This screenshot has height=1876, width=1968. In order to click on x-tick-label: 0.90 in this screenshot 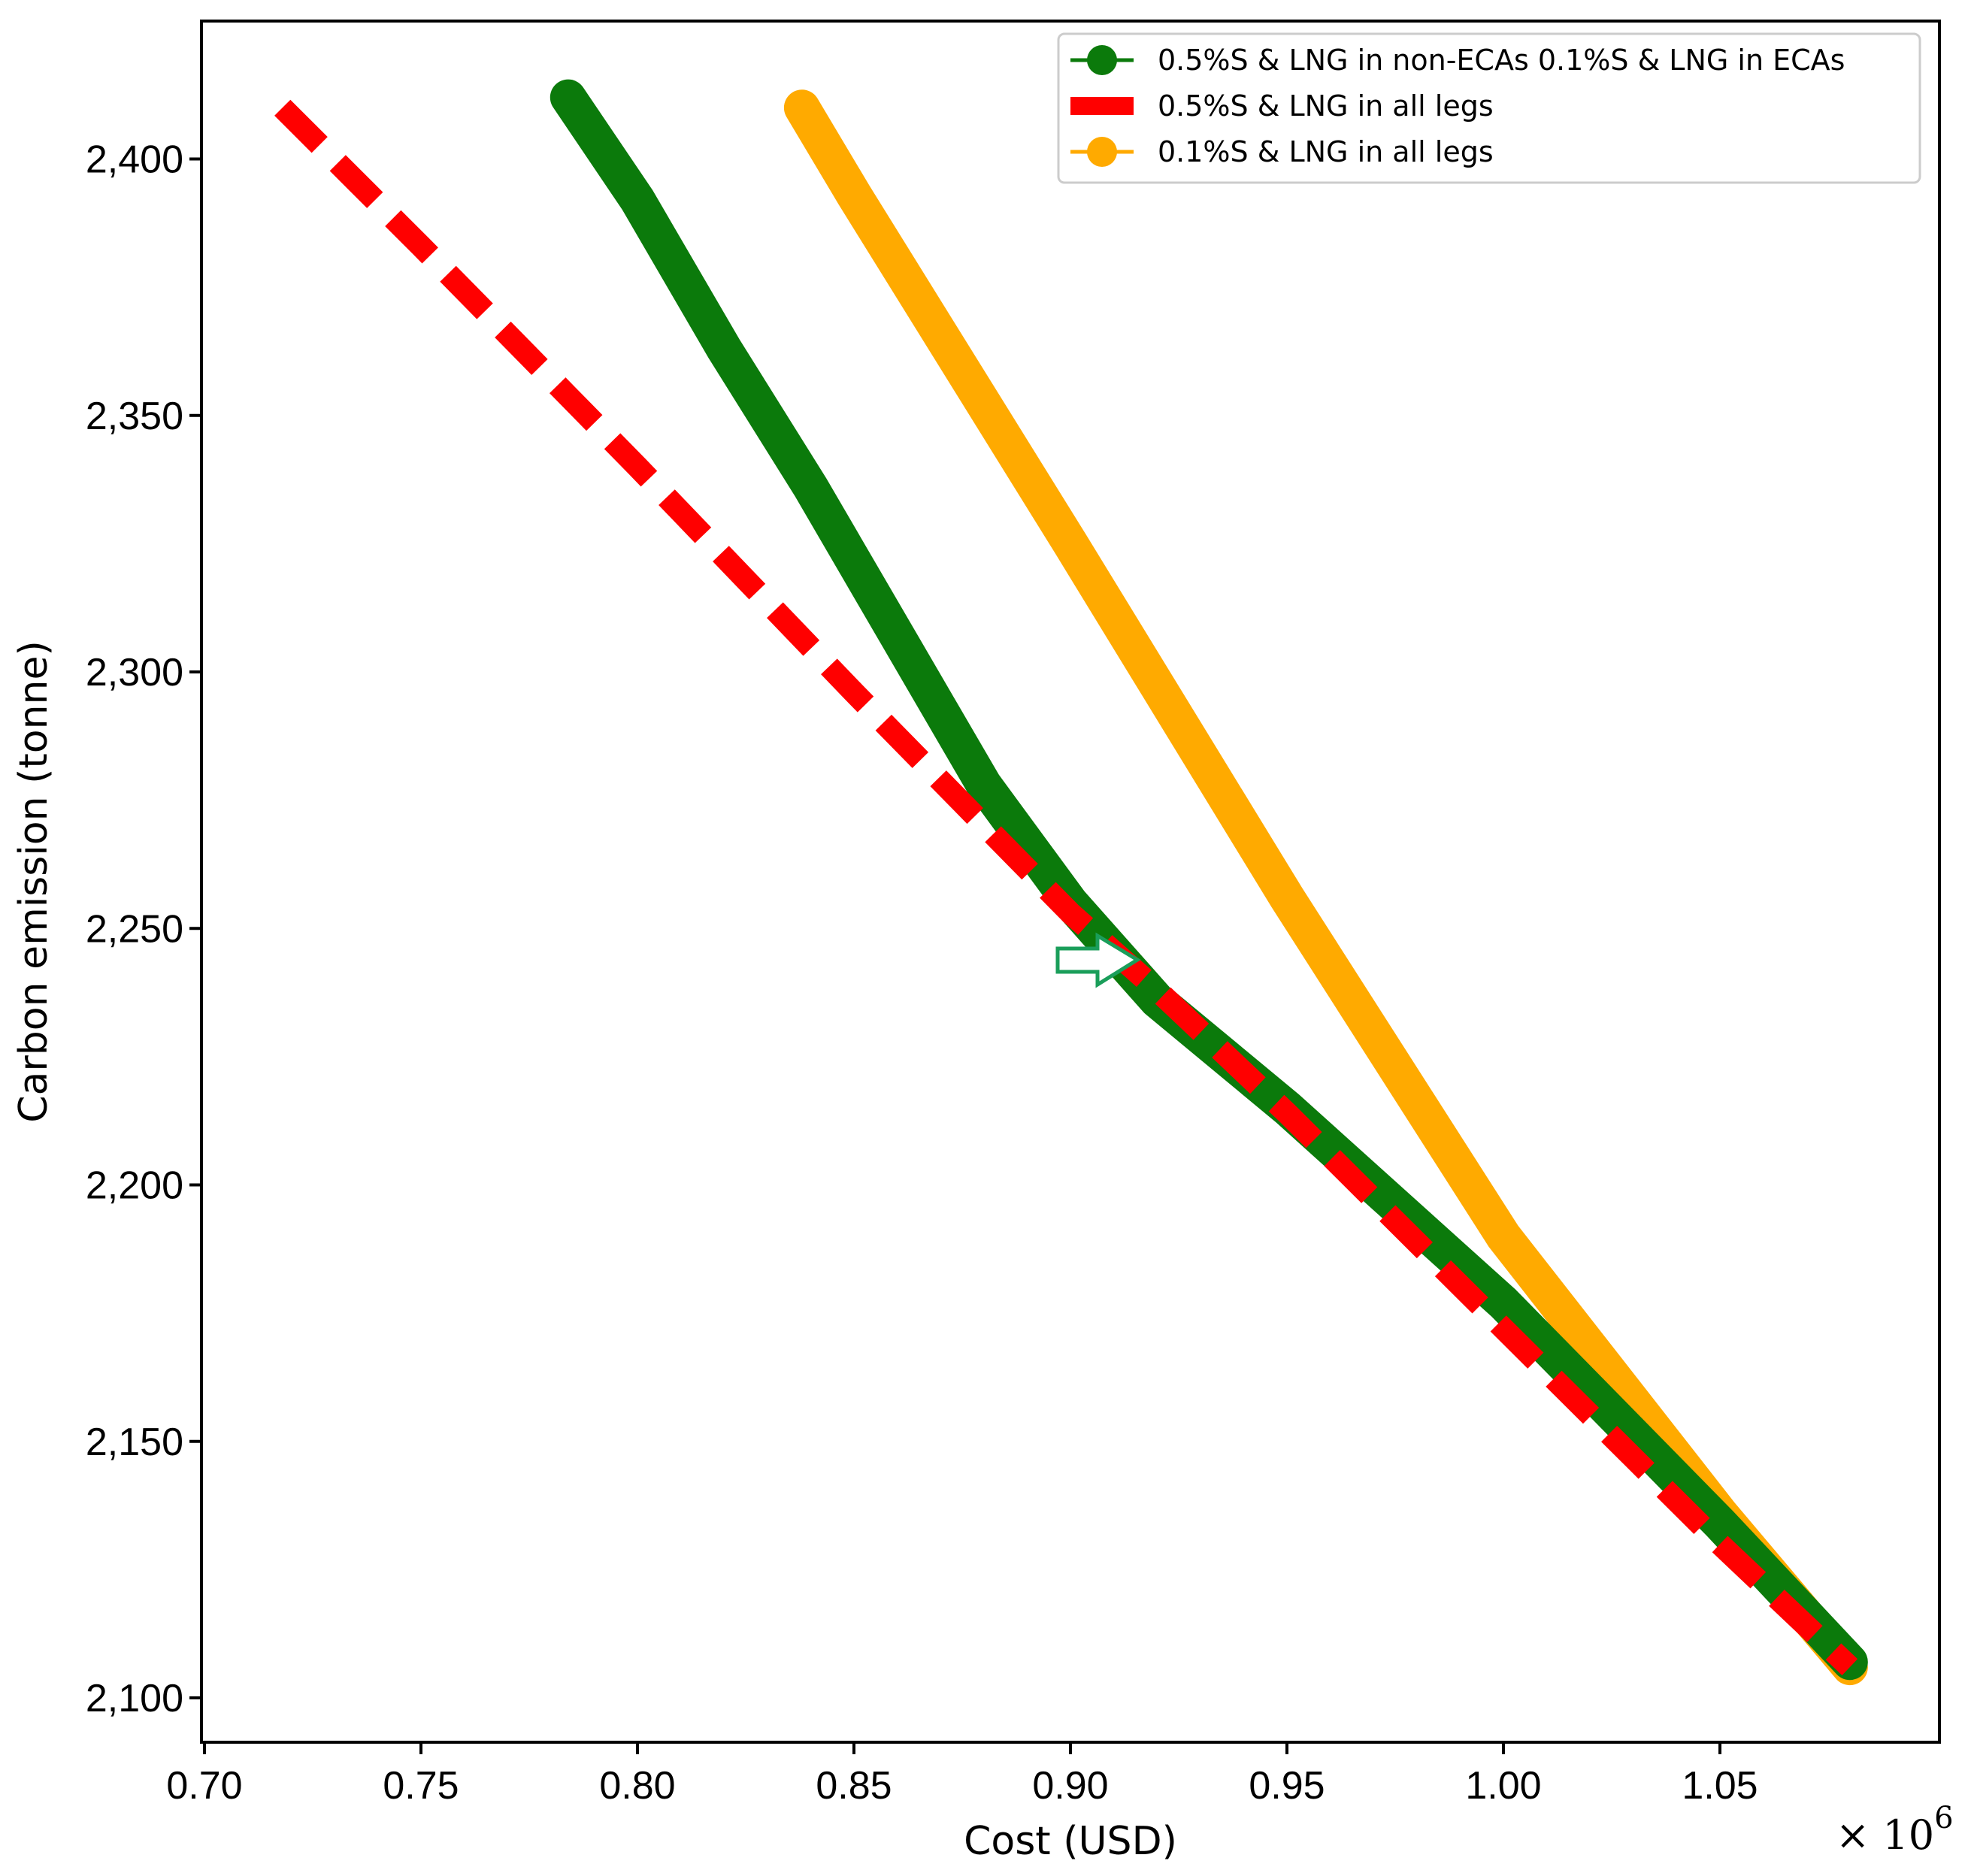, I will do `click(1070, 1786)`.